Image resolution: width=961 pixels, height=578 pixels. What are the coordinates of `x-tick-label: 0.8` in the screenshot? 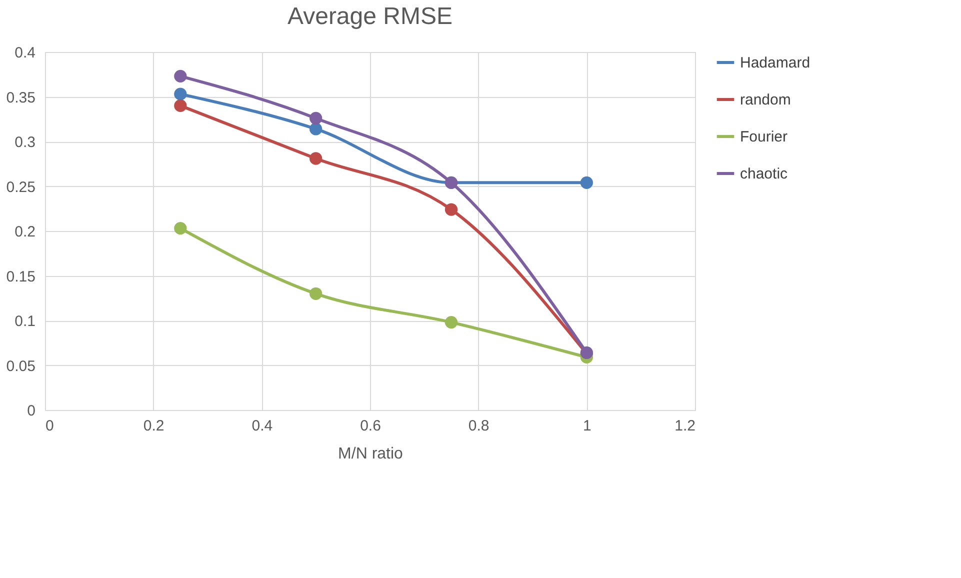 It's located at (479, 426).